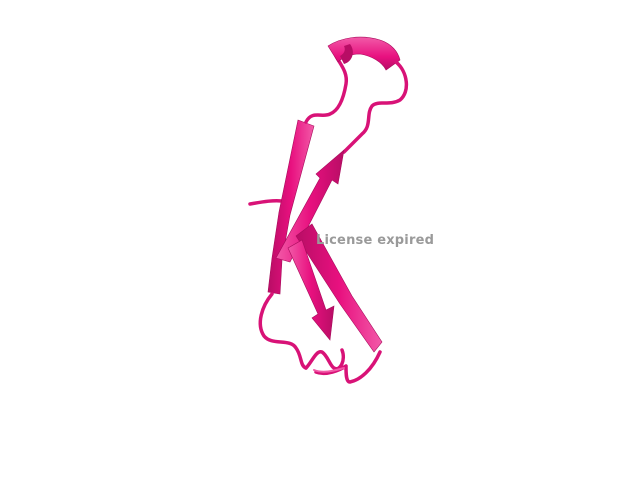 The width and height of the screenshot is (640, 480). What do you see at coordinates (364, 53) in the screenshot?
I see `alpha-helix` at bounding box center [364, 53].